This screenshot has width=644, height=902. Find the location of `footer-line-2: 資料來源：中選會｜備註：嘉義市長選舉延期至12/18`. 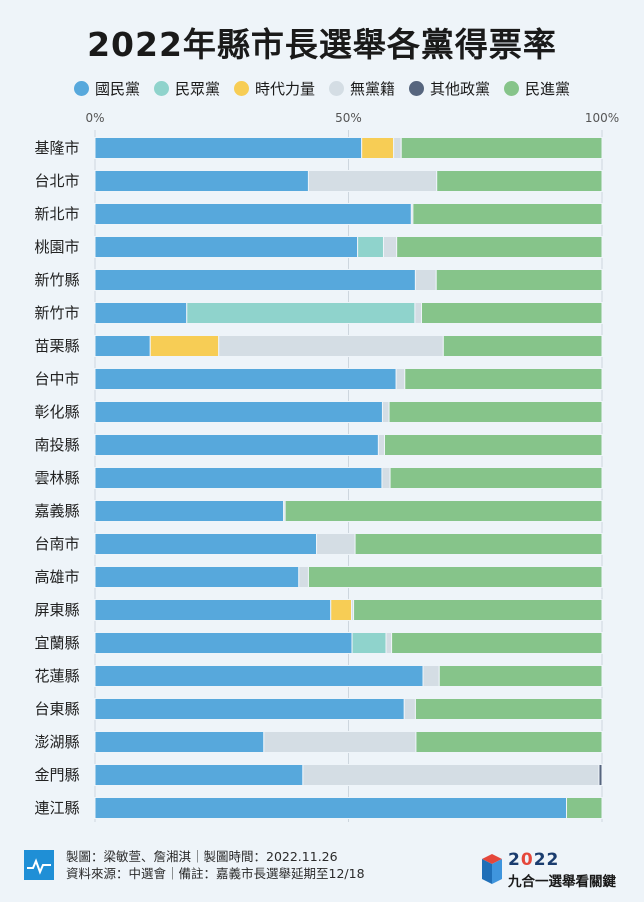

footer-line-2: 資料來源：中選會｜備註：嘉義市長選舉延期至12/18 is located at coordinates (215, 873).